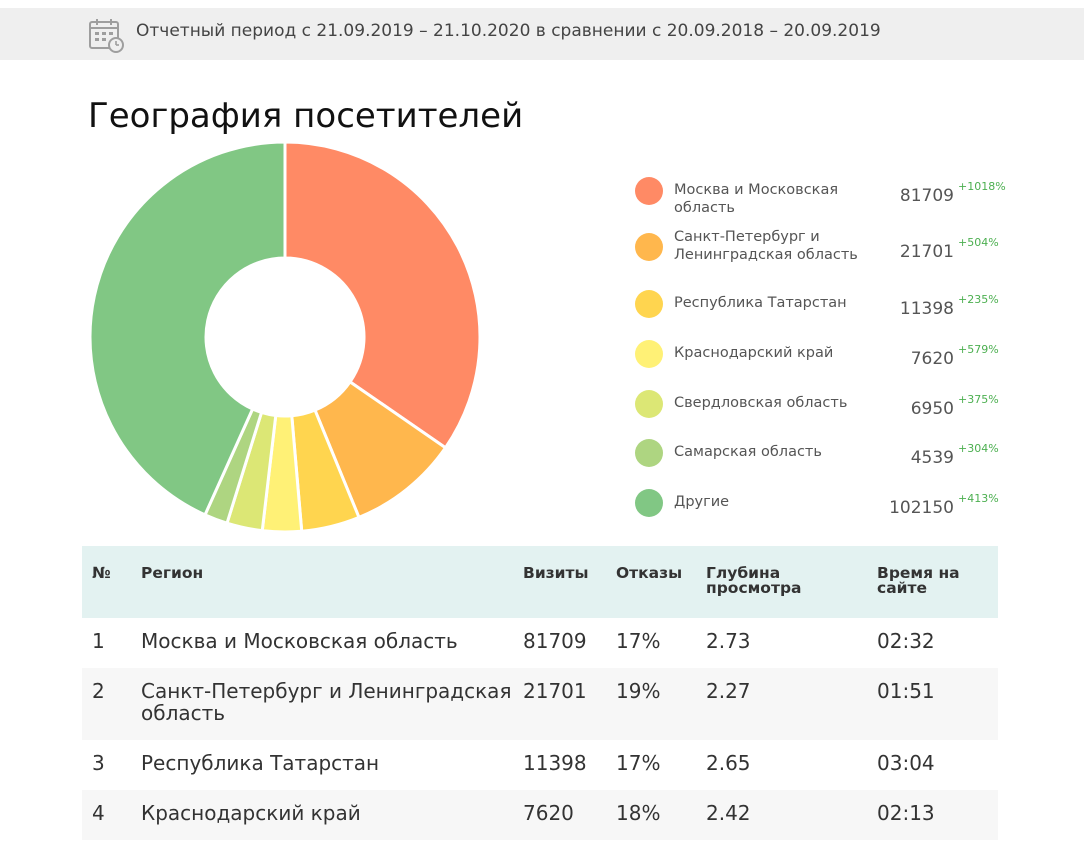  I want to click on legend-value: 7620, so click(932, 359).